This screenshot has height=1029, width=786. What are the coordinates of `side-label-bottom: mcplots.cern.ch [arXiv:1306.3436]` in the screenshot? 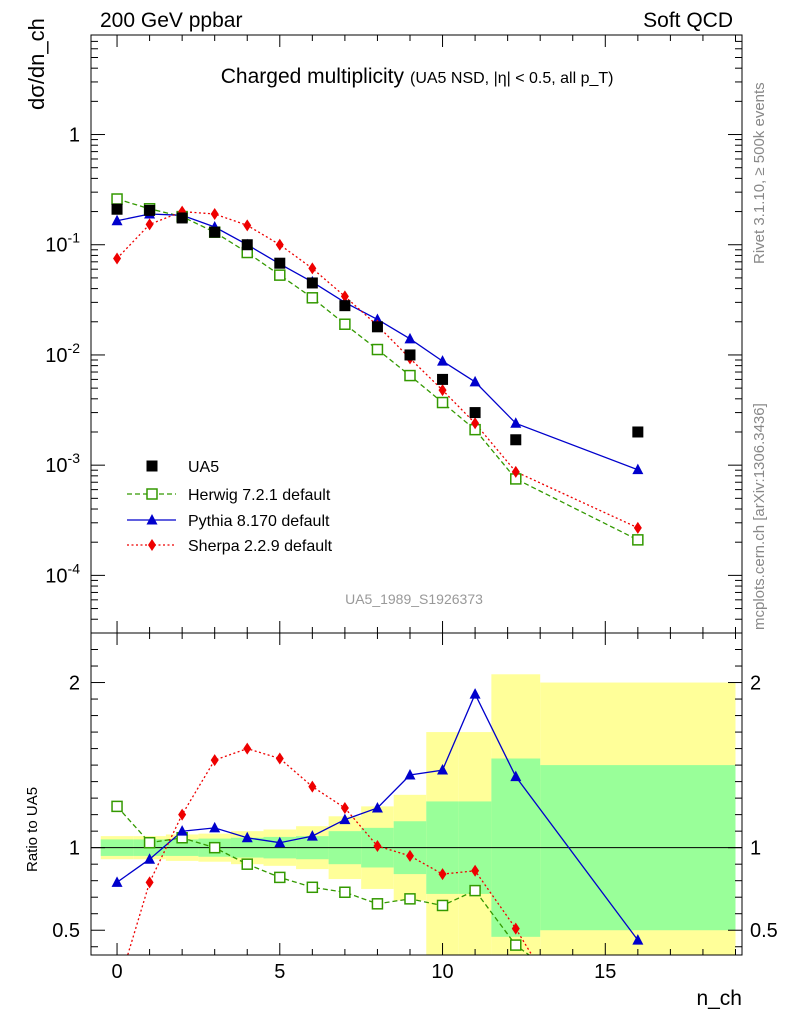 It's located at (759, 516).